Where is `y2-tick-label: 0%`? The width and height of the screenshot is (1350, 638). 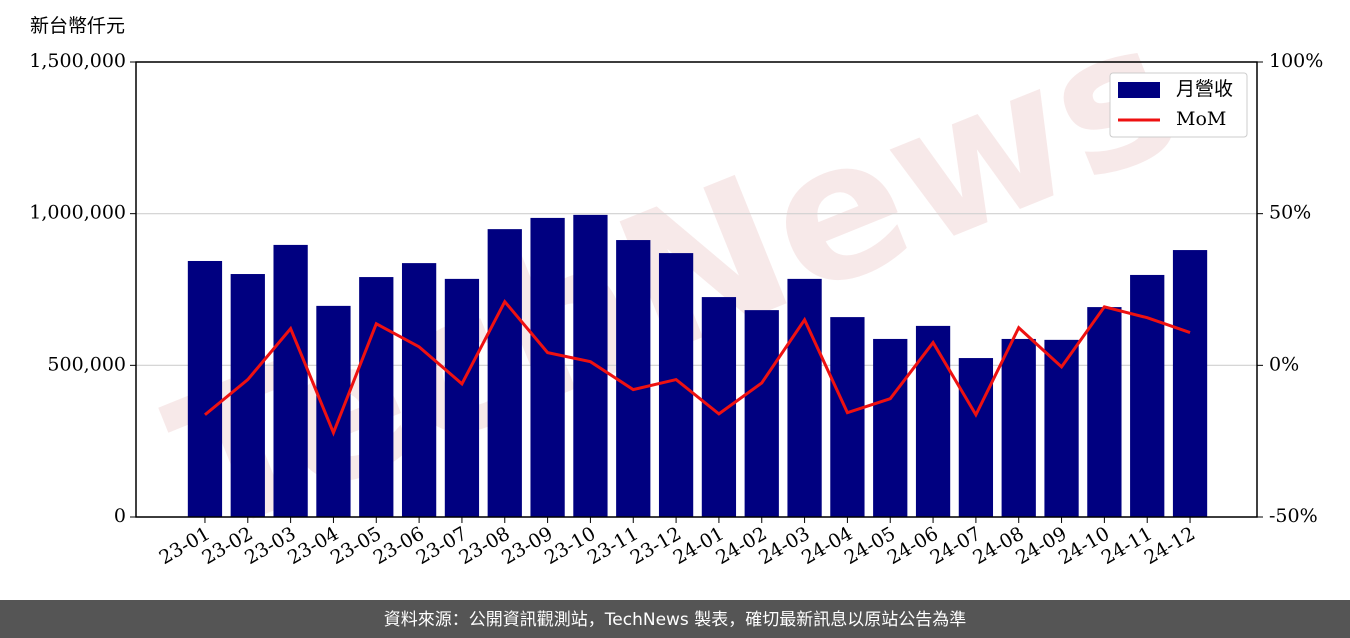
y2-tick-label: 0% is located at coordinates (1284, 364).